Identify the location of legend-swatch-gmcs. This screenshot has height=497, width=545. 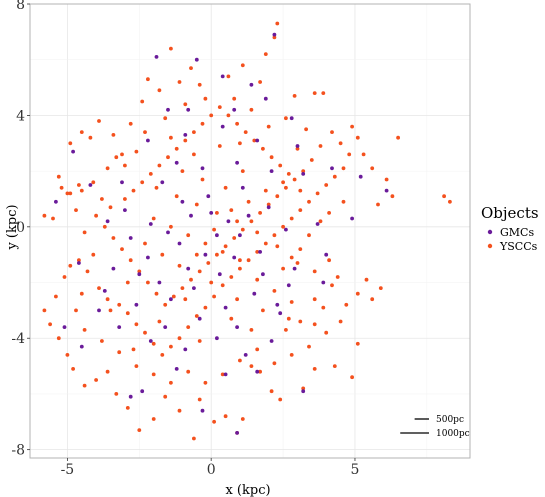
(490, 232).